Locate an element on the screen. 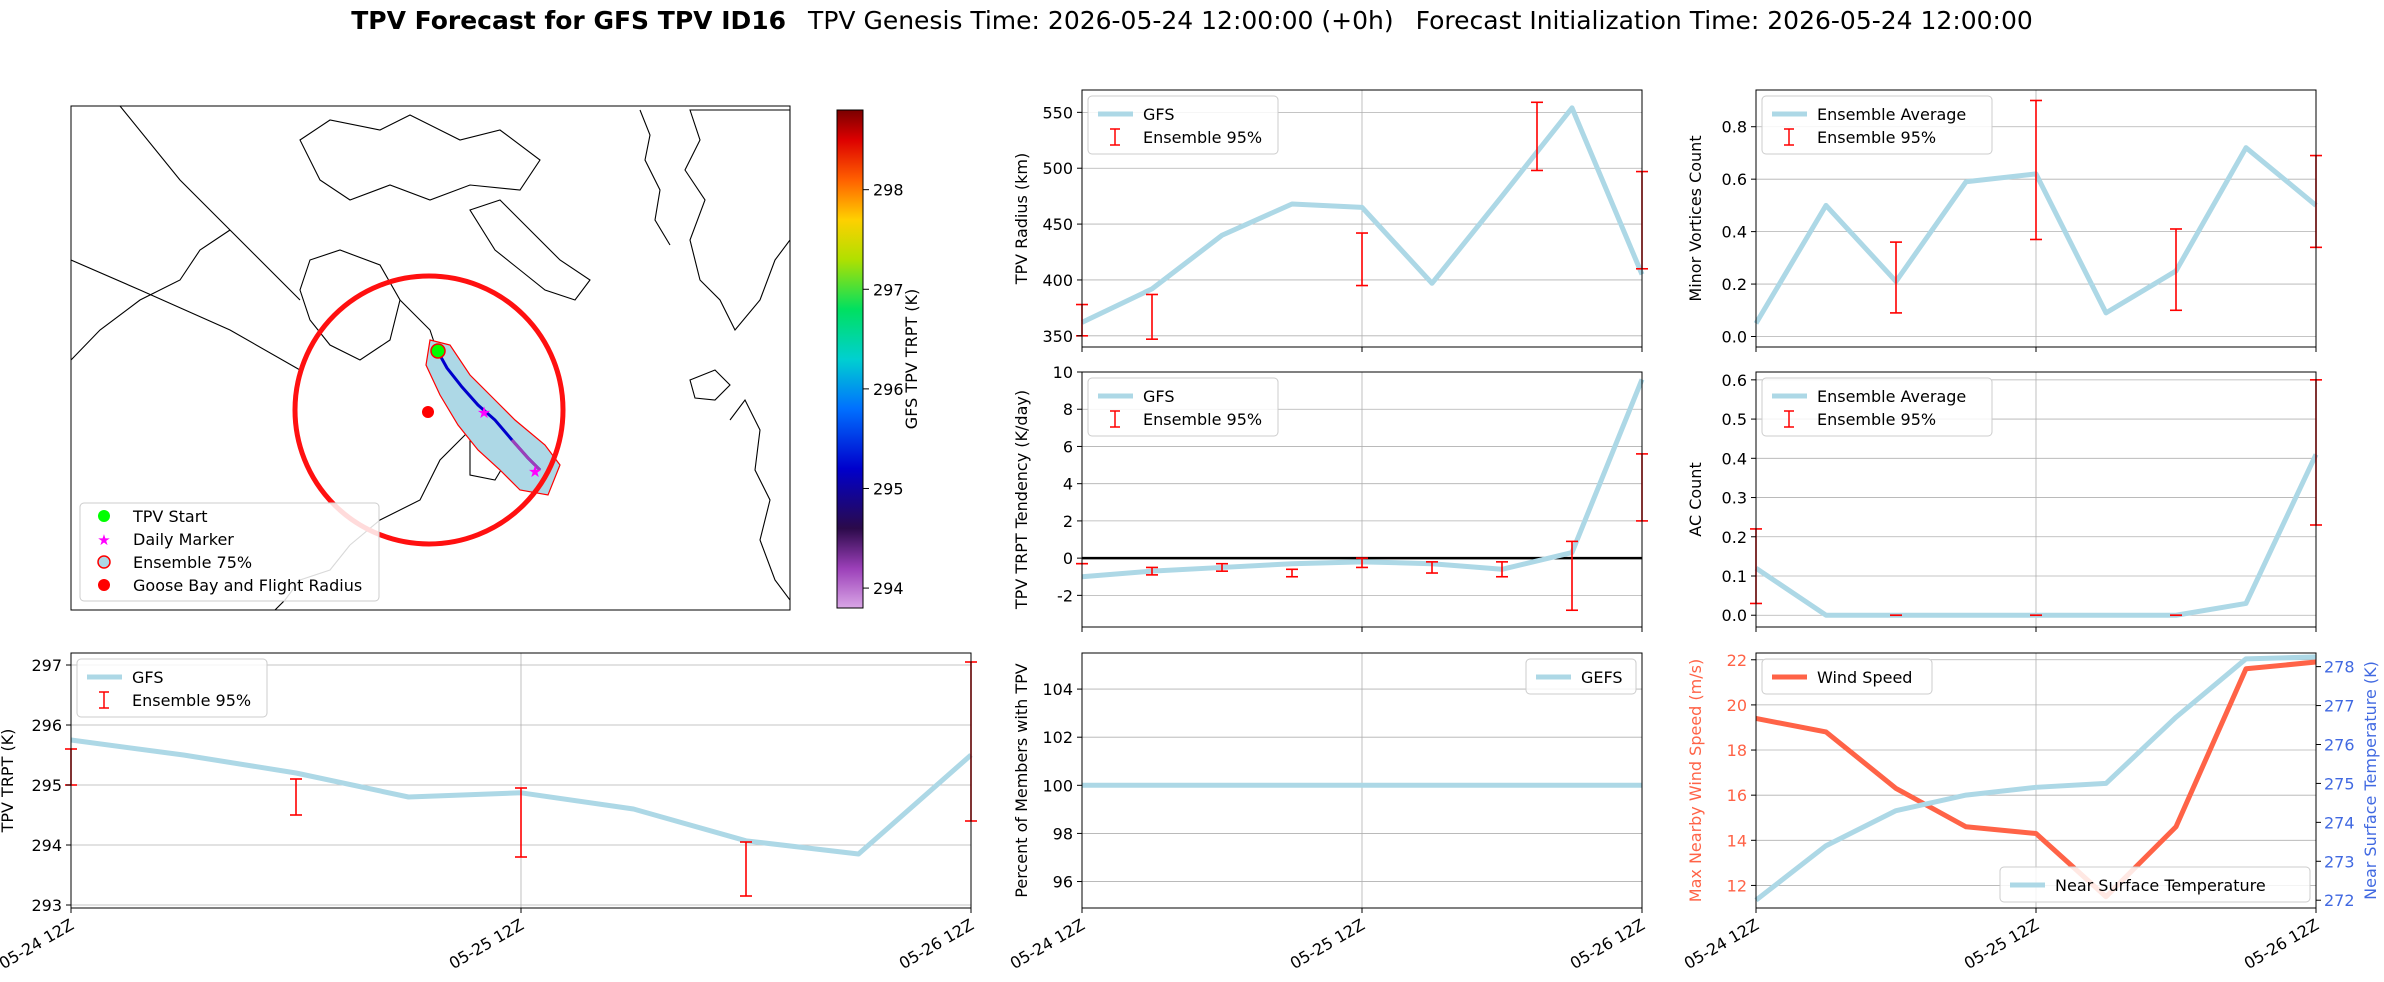 The height and width of the screenshot is (982, 2384). y-tick-label: 0.6 is located at coordinates (1734, 380).